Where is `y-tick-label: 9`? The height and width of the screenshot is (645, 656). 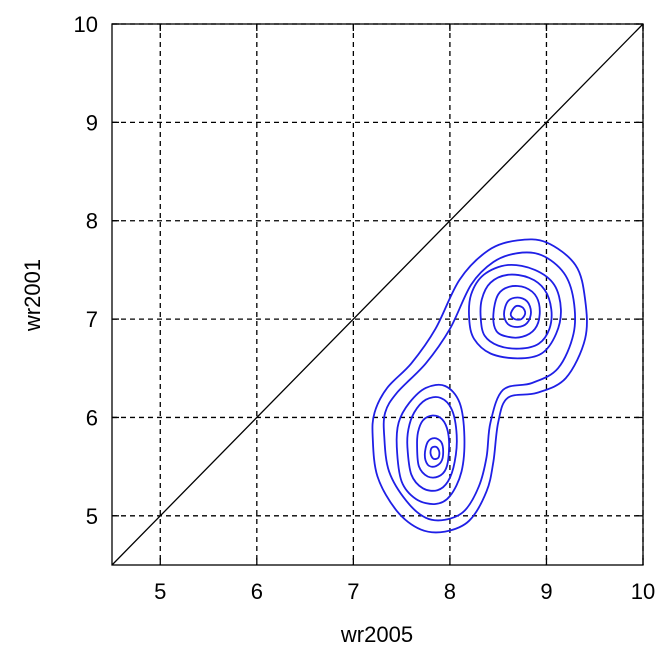
y-tick-label: 9 is located at coordinates (92, 122).